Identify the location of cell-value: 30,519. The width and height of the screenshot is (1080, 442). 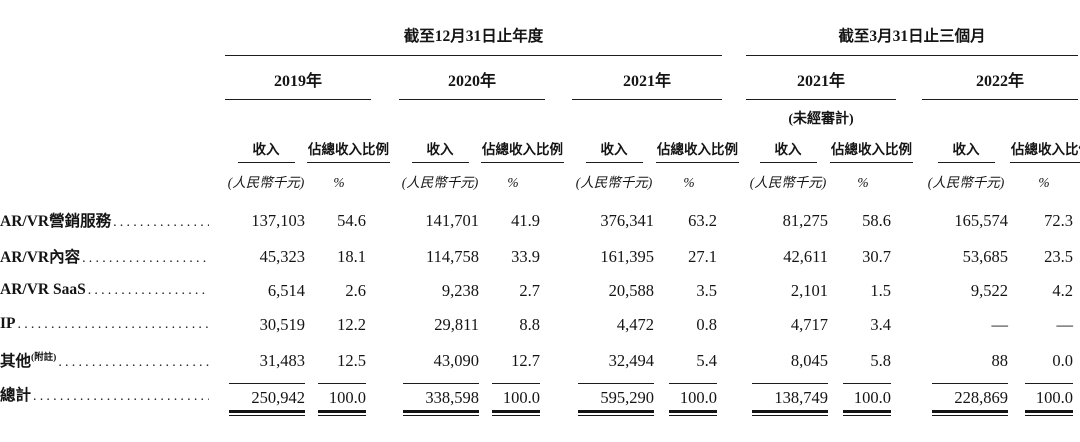
(282, 324).